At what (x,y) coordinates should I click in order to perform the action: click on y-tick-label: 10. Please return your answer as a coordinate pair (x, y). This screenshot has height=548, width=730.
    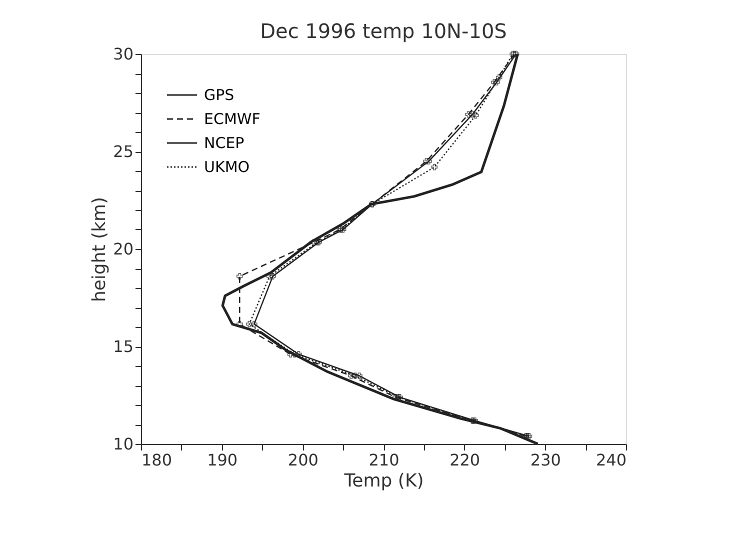
    Looking at the image, I should click on (123, 444).